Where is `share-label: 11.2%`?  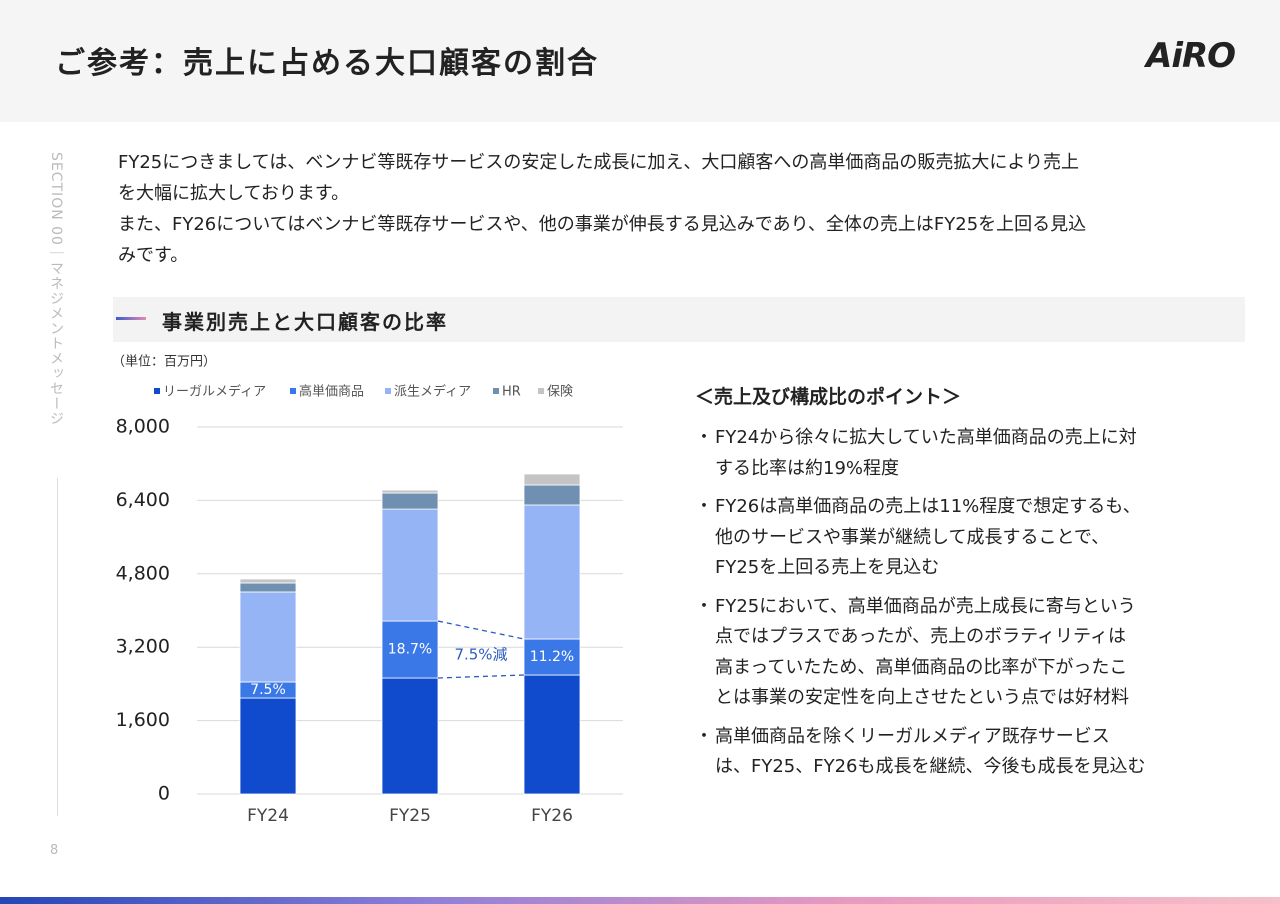 share-label: 11.2% is located at coordinates (552, 657).